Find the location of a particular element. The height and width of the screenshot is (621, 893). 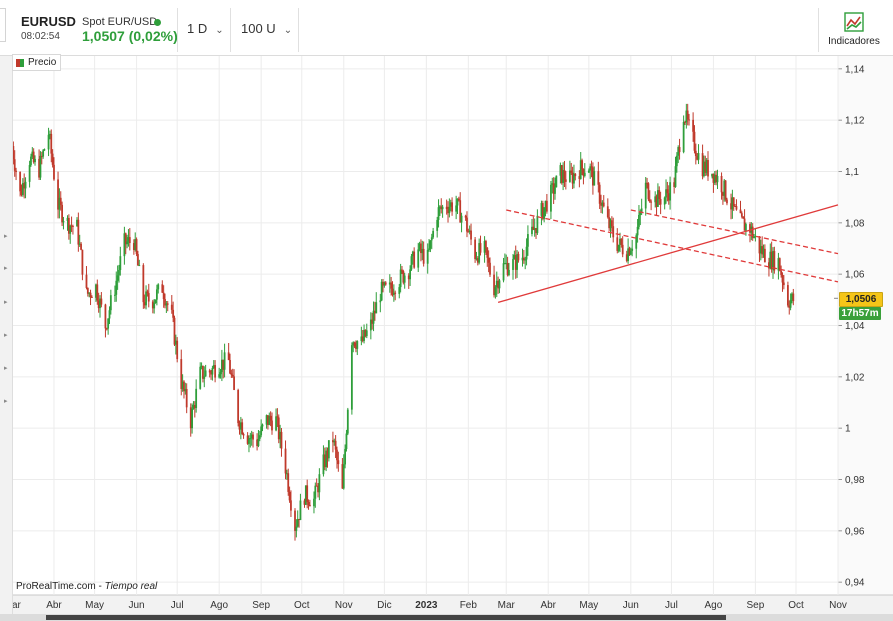

drawing-tools-strip: ▸ ▸ ▸ ▸ ▸ ▸ is located at coordinates (6, 336).